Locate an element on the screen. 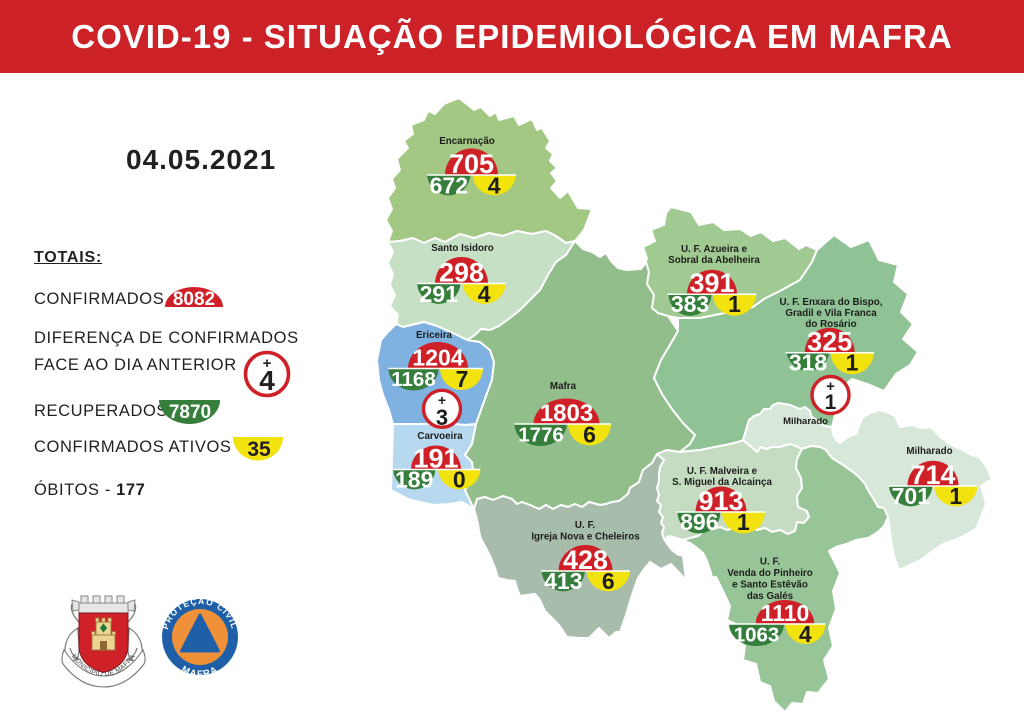  svg-text: 714 is located at coordinates (932, 475).